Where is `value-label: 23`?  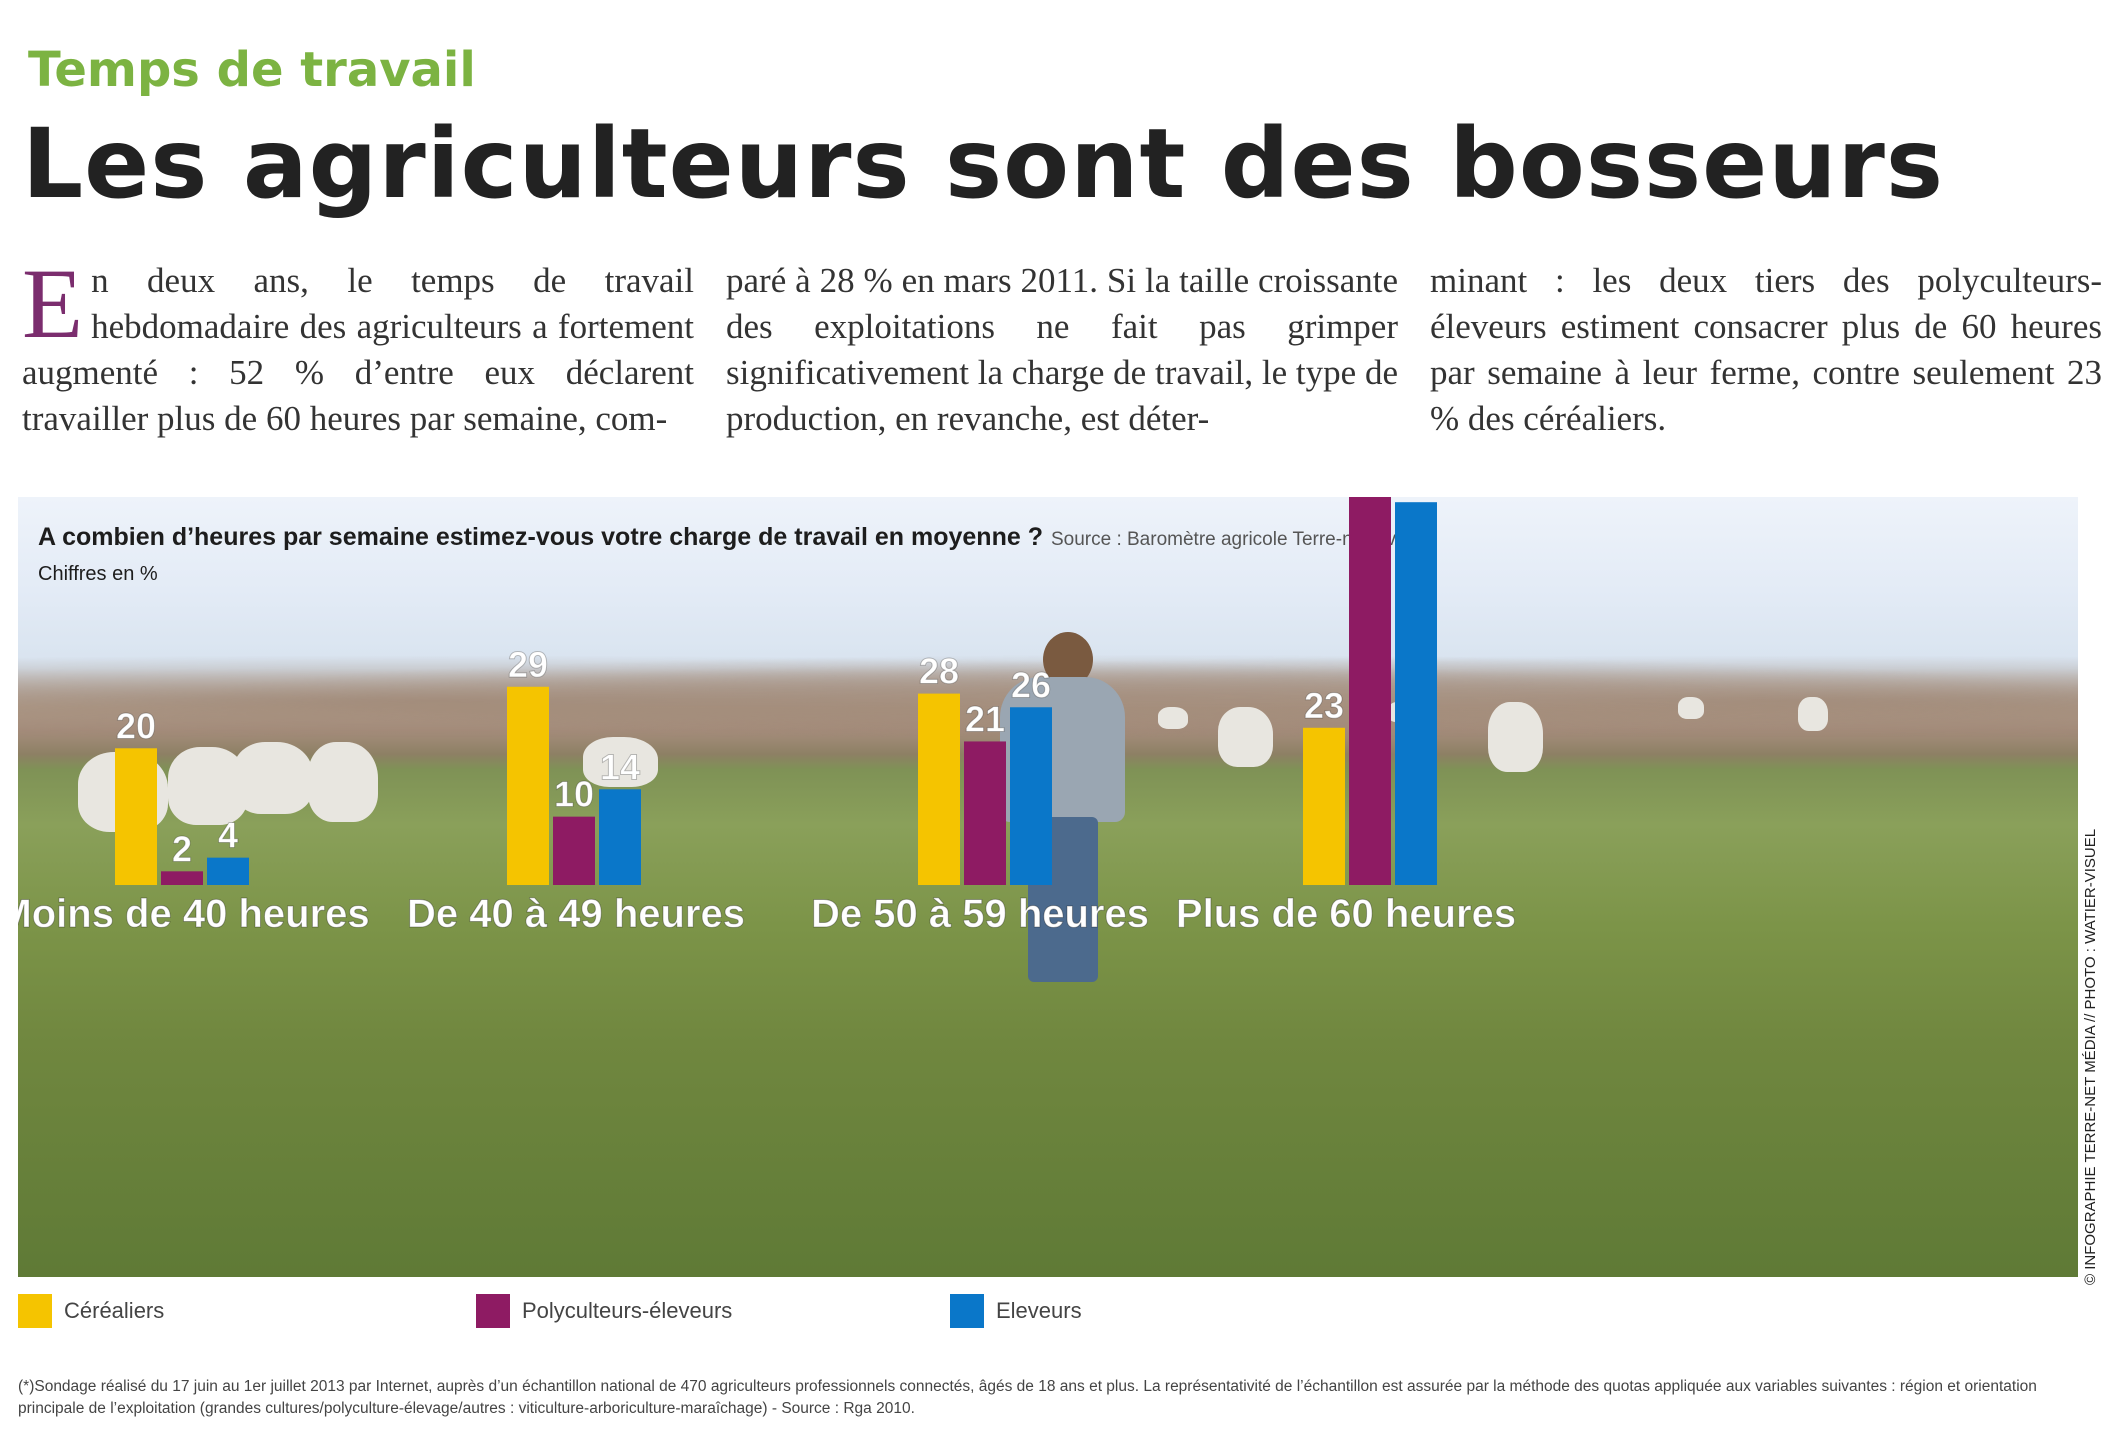 value-label: 23 is located at coordinates (1324, 705).